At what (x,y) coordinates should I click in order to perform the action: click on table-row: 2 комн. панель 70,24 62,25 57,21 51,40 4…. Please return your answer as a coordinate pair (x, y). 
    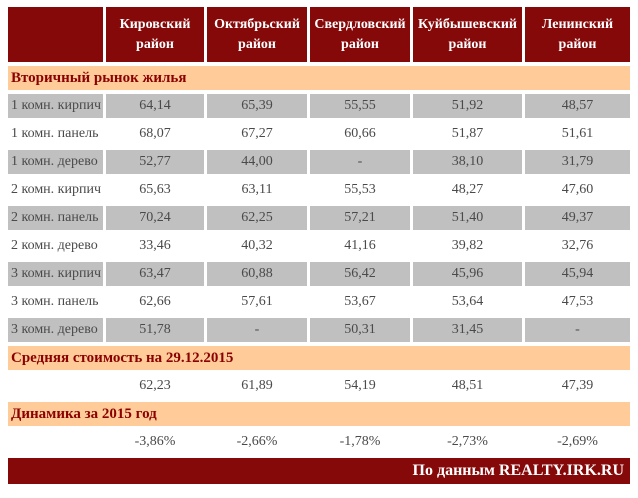
    Looking at the image, I should click on (319, 218).